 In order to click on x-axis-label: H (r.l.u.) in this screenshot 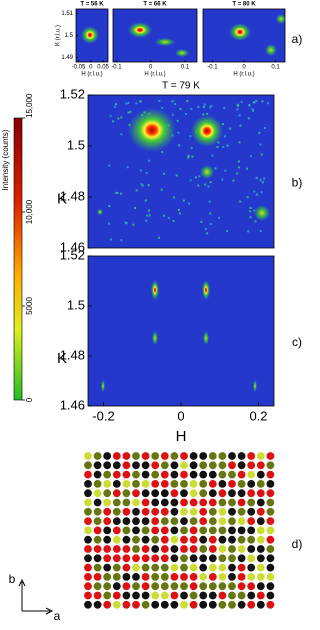, I will do `click(91, 75)`.